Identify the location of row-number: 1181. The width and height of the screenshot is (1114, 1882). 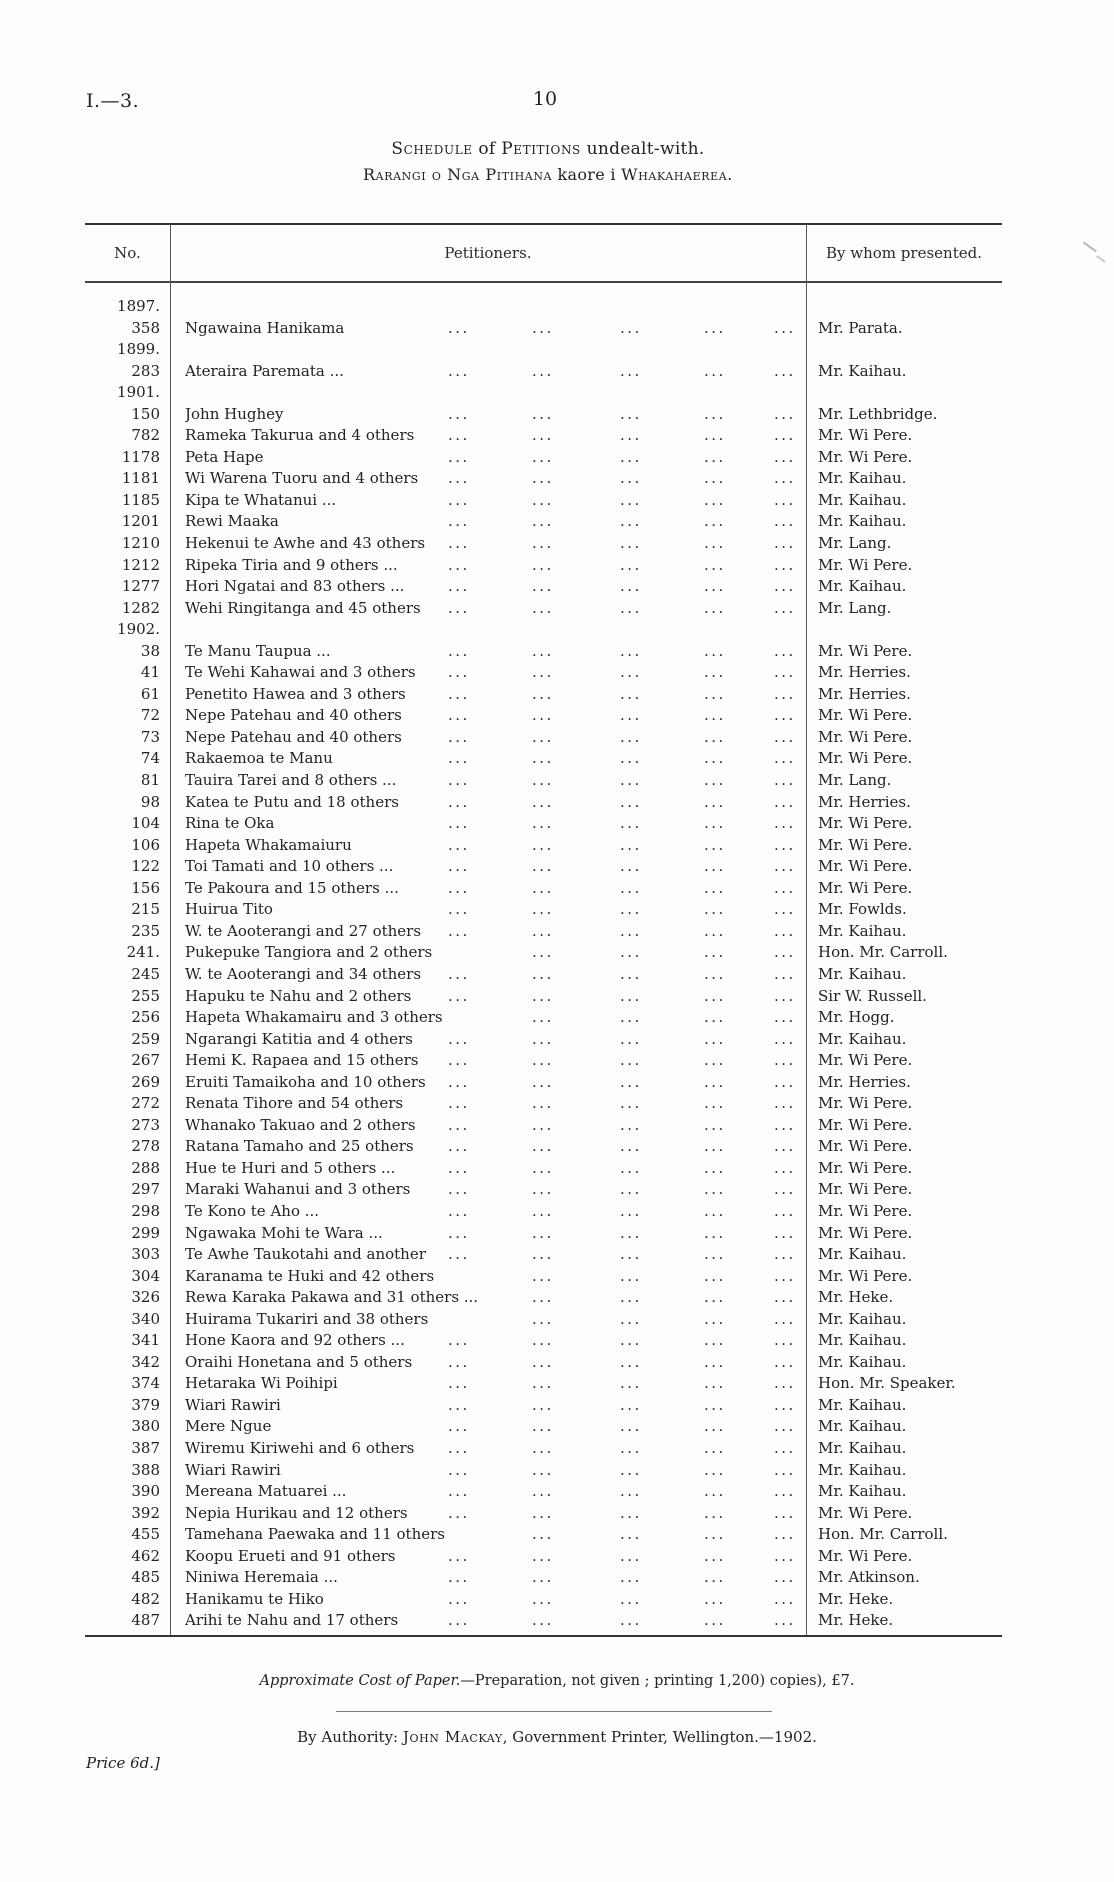
(140, 478).